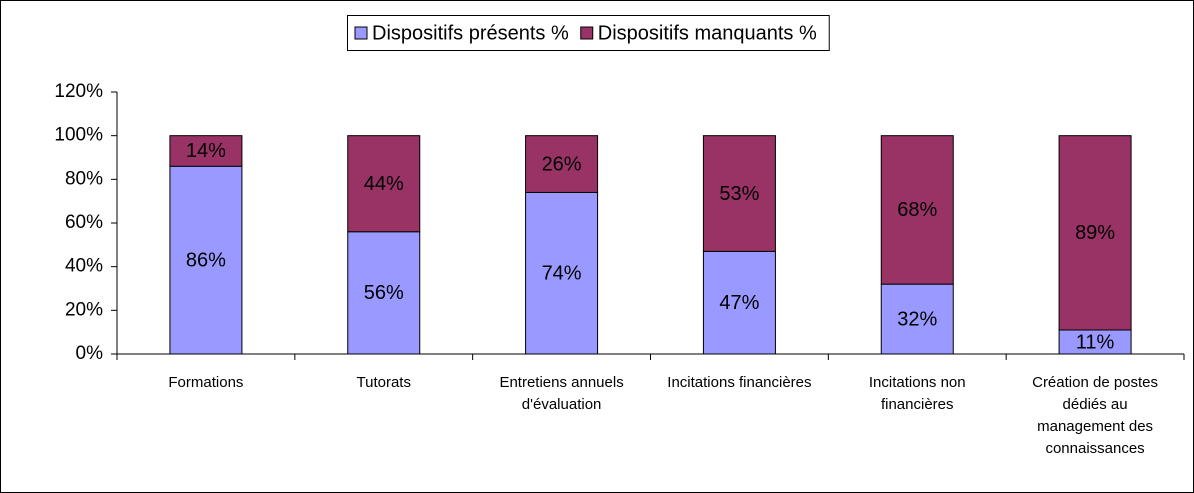  Describe the element at coordinates (707, 33) in the screenshot. I see `legend-label: Dispositifs manquants %` at that location.